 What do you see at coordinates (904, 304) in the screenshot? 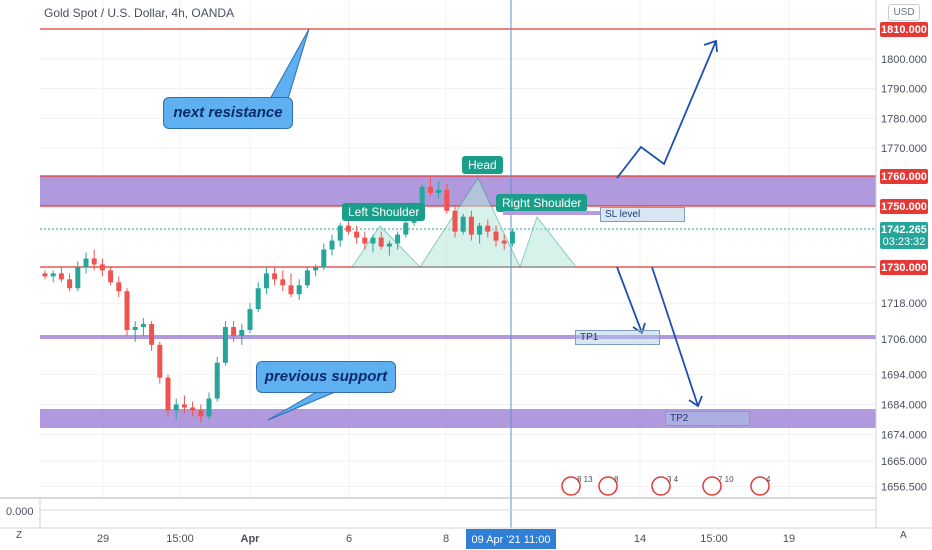
I see `y-tick-label: 1718.000` at bounding box center [904, 304].